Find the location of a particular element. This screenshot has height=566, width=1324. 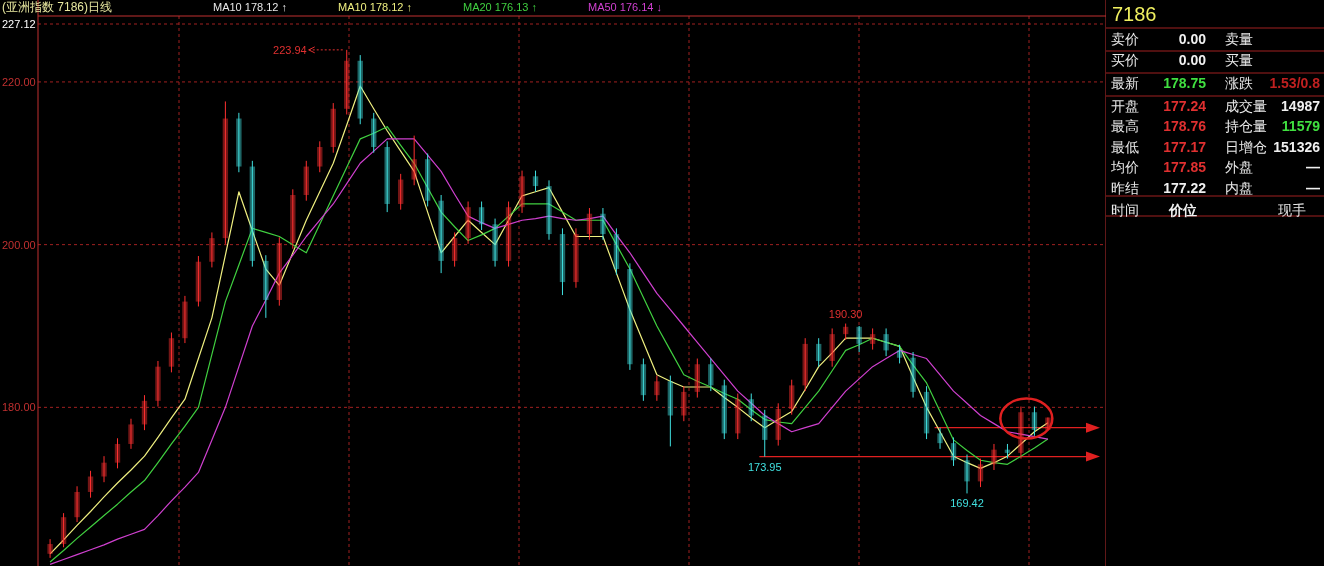

text: 7186 is located at coordinates (1134, 14).